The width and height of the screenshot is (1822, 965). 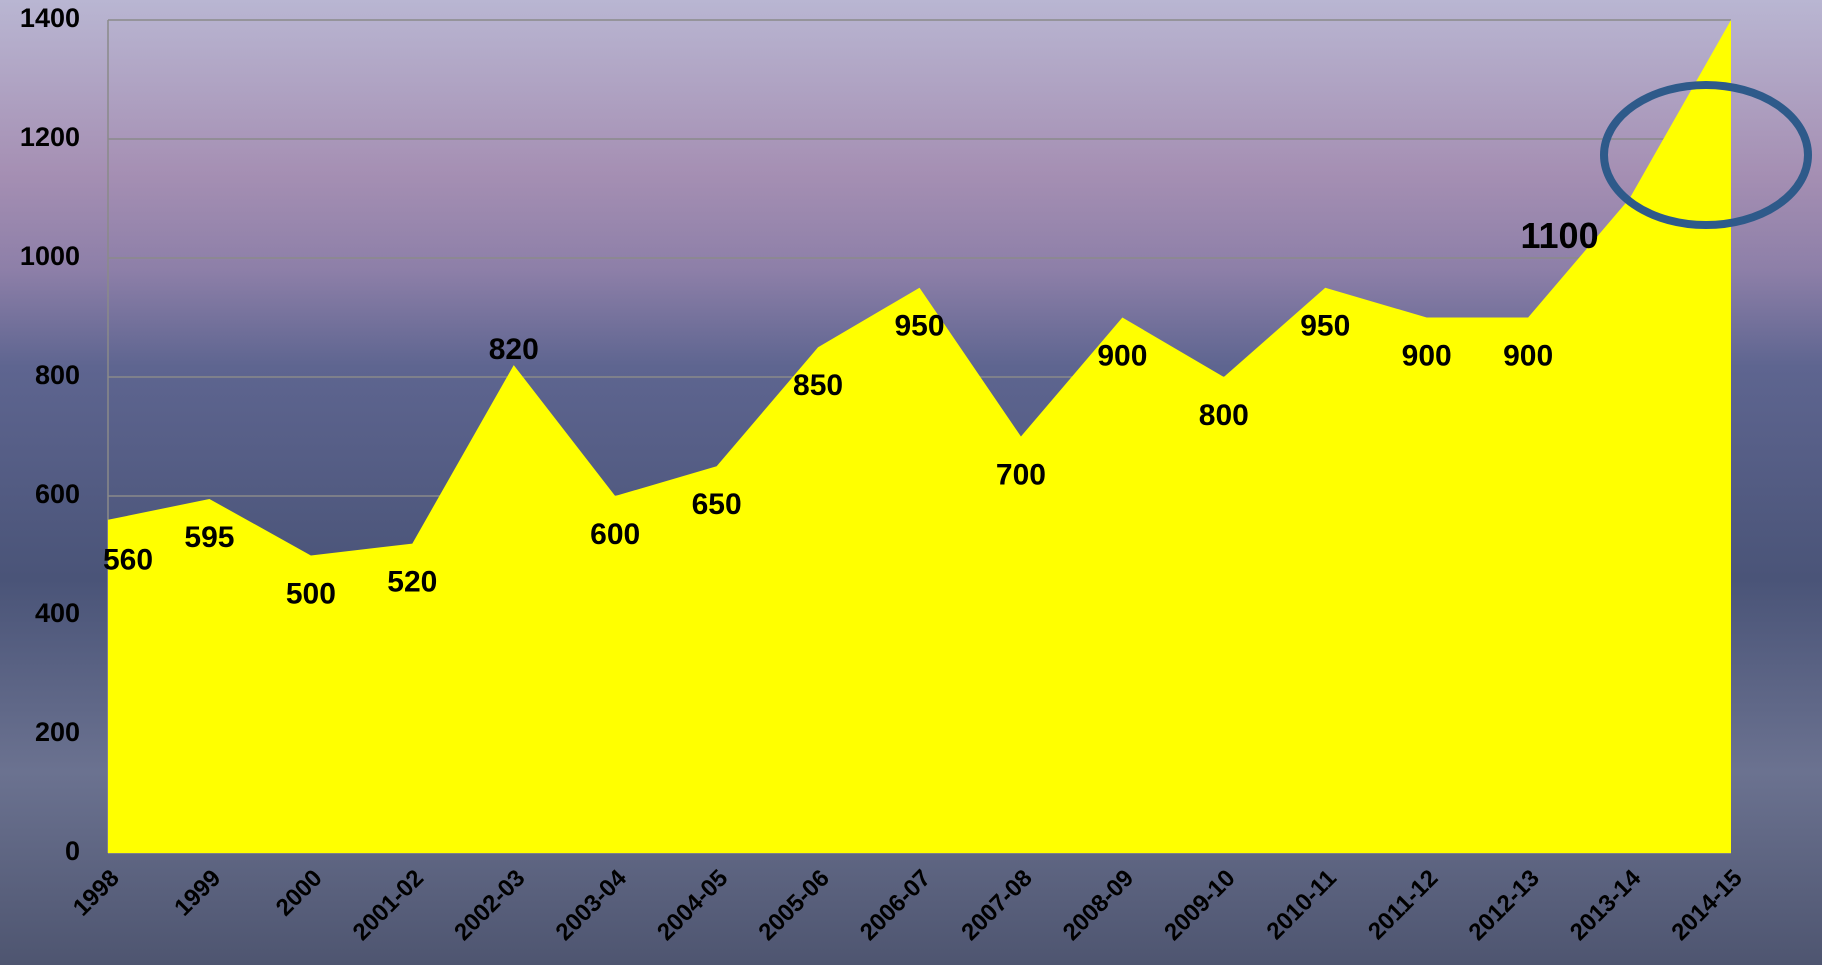 What do you see at coordinates (57, 613) in the screenshot?
I see `y-tick-label: 400` at bounding box center [57, 613].